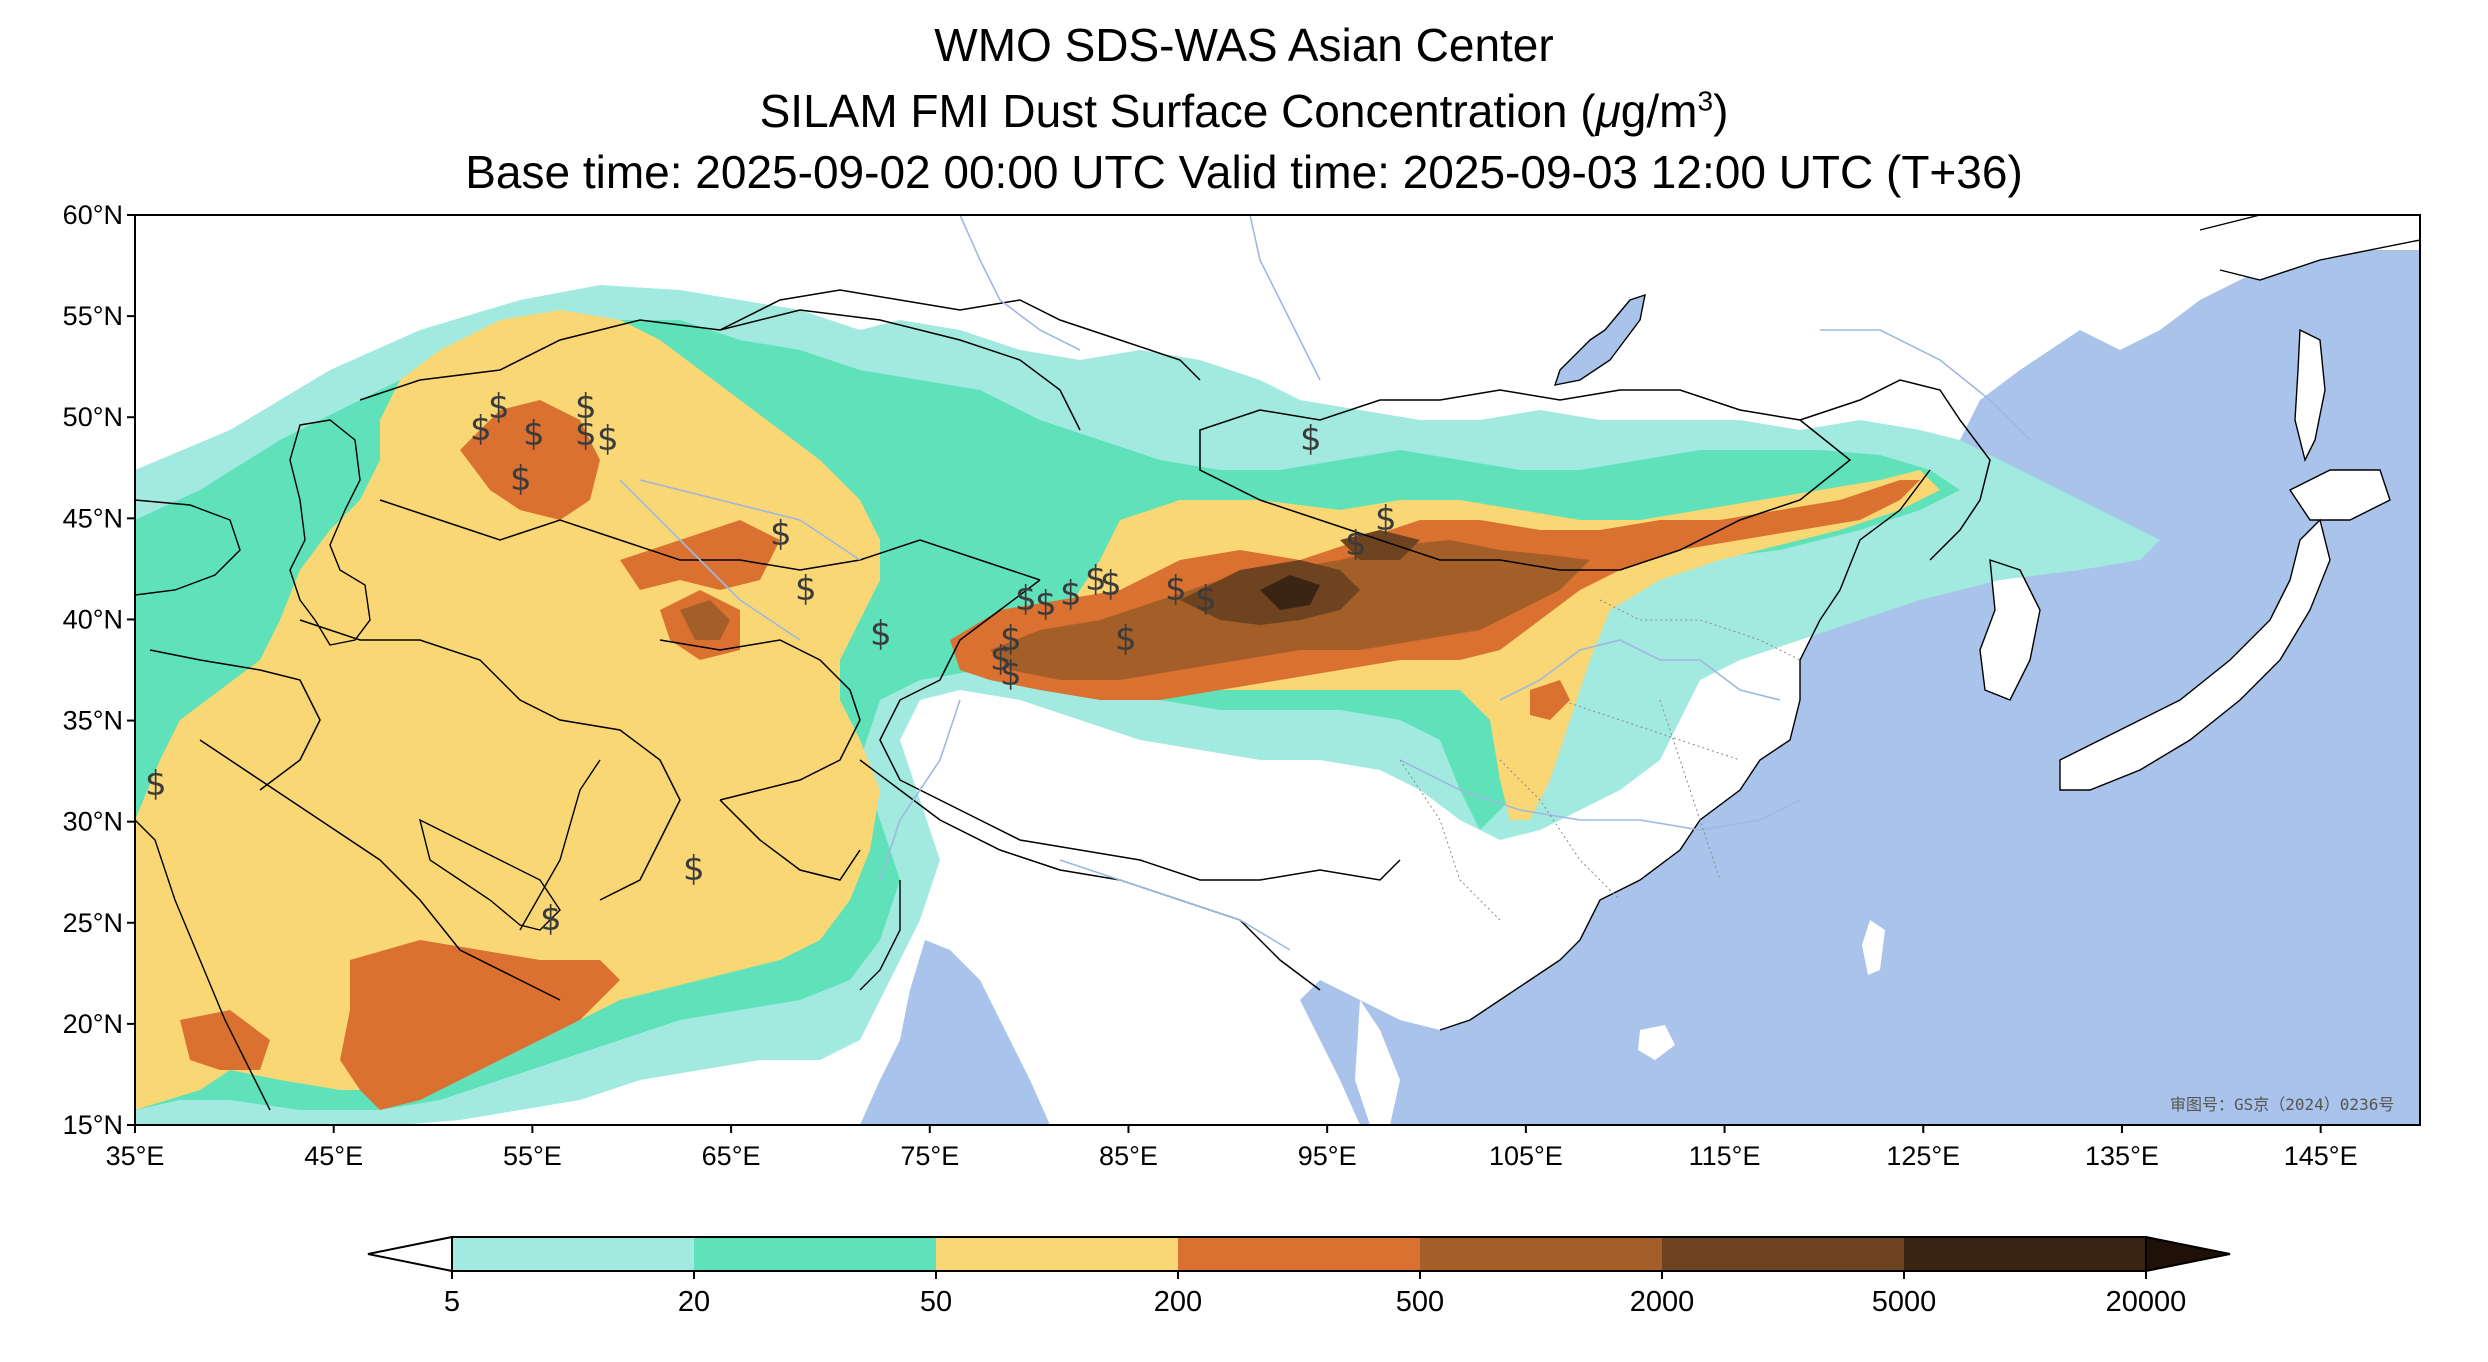 This screenshot has width=2488, height=1362. What do you see at coordinates (532, 1156) in the screenshot?
I see `lon-tick-label: 55°E` at bounding box center [532, 1156].